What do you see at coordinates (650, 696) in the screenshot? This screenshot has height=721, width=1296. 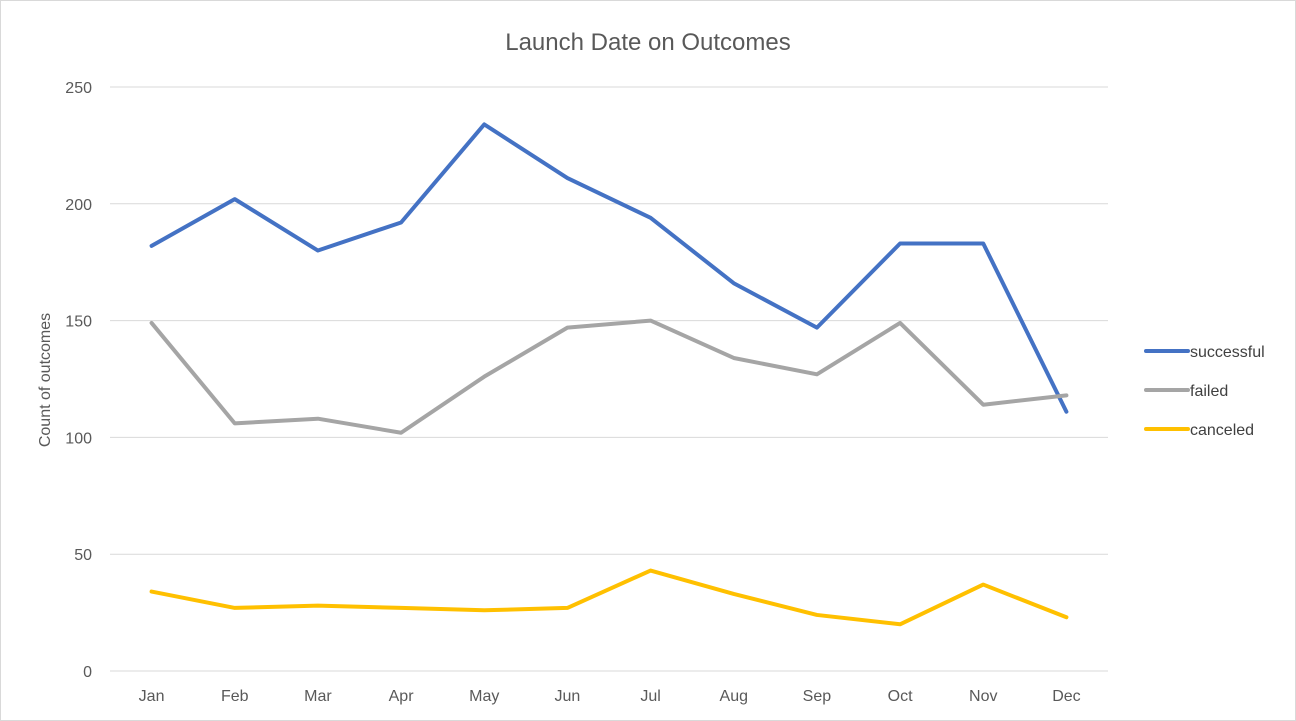 I see `x-tick-label: Jul` at bounding box center [650, 696].